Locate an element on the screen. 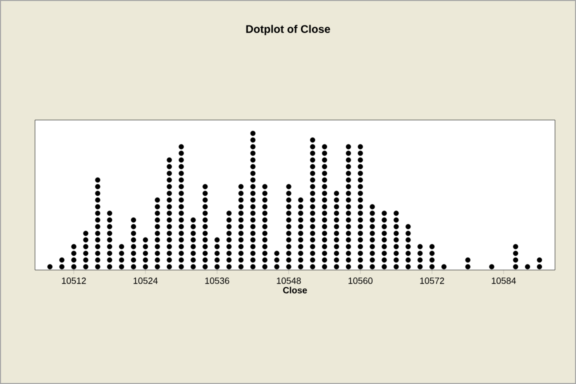  chart-title: Dotplot of Close is located at coordinates (288, 30).